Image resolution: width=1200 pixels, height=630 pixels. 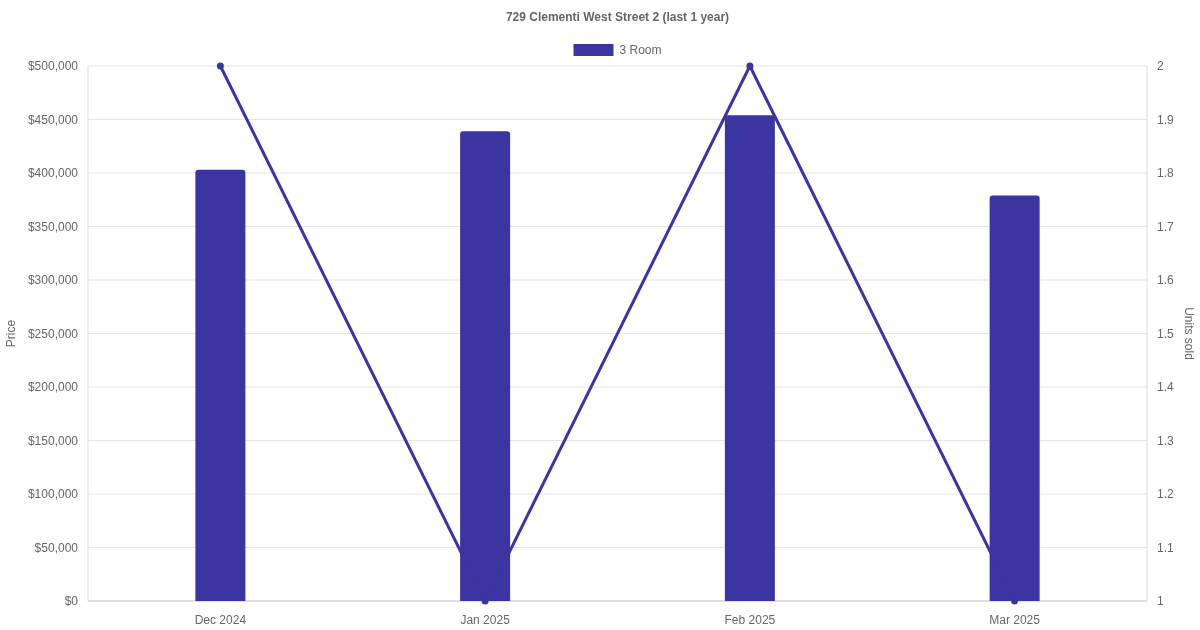 What do you see at coordinates (1166, 333) in the screenshot?
I see `y2-tick-label: 1.5` at bounding box center [1166, 333].